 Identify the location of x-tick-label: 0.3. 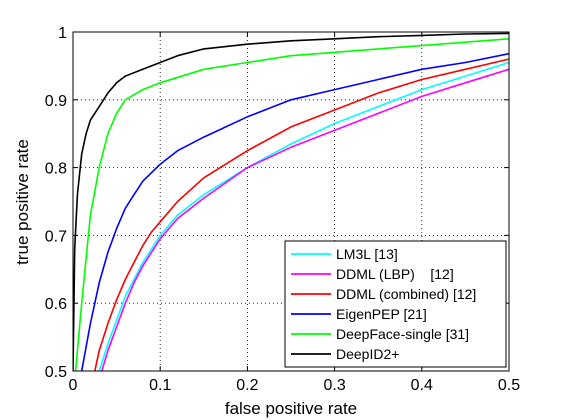
(334, 385).